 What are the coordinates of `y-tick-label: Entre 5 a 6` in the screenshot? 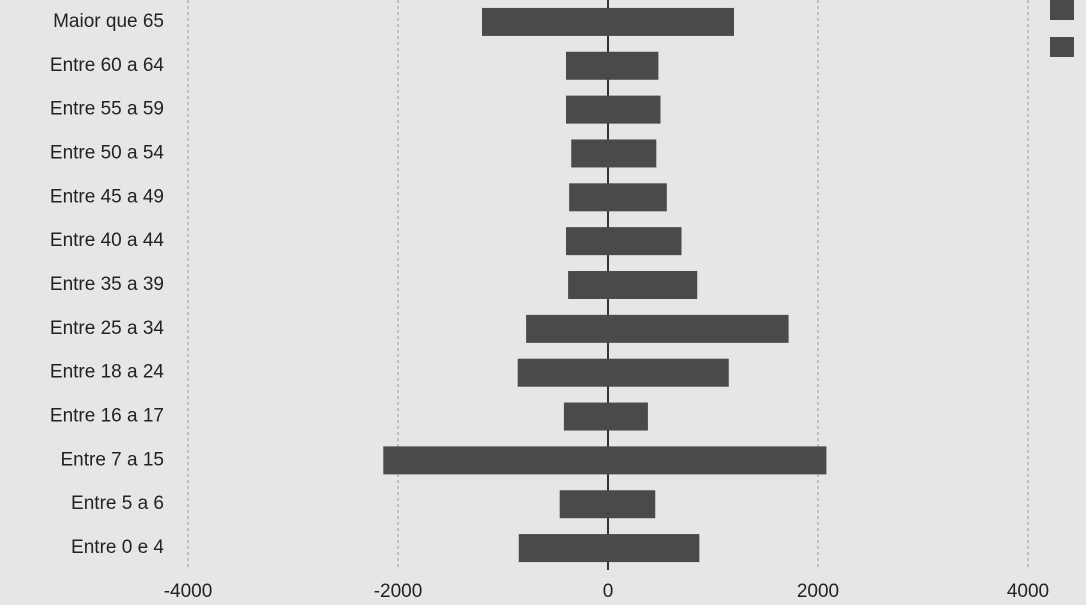 It's located at (117, 503).